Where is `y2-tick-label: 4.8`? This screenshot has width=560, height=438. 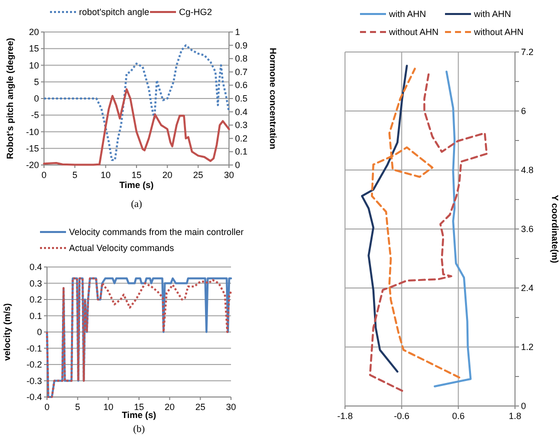 y2-tick-label: 4.8 is located at coordinates (527, 170).